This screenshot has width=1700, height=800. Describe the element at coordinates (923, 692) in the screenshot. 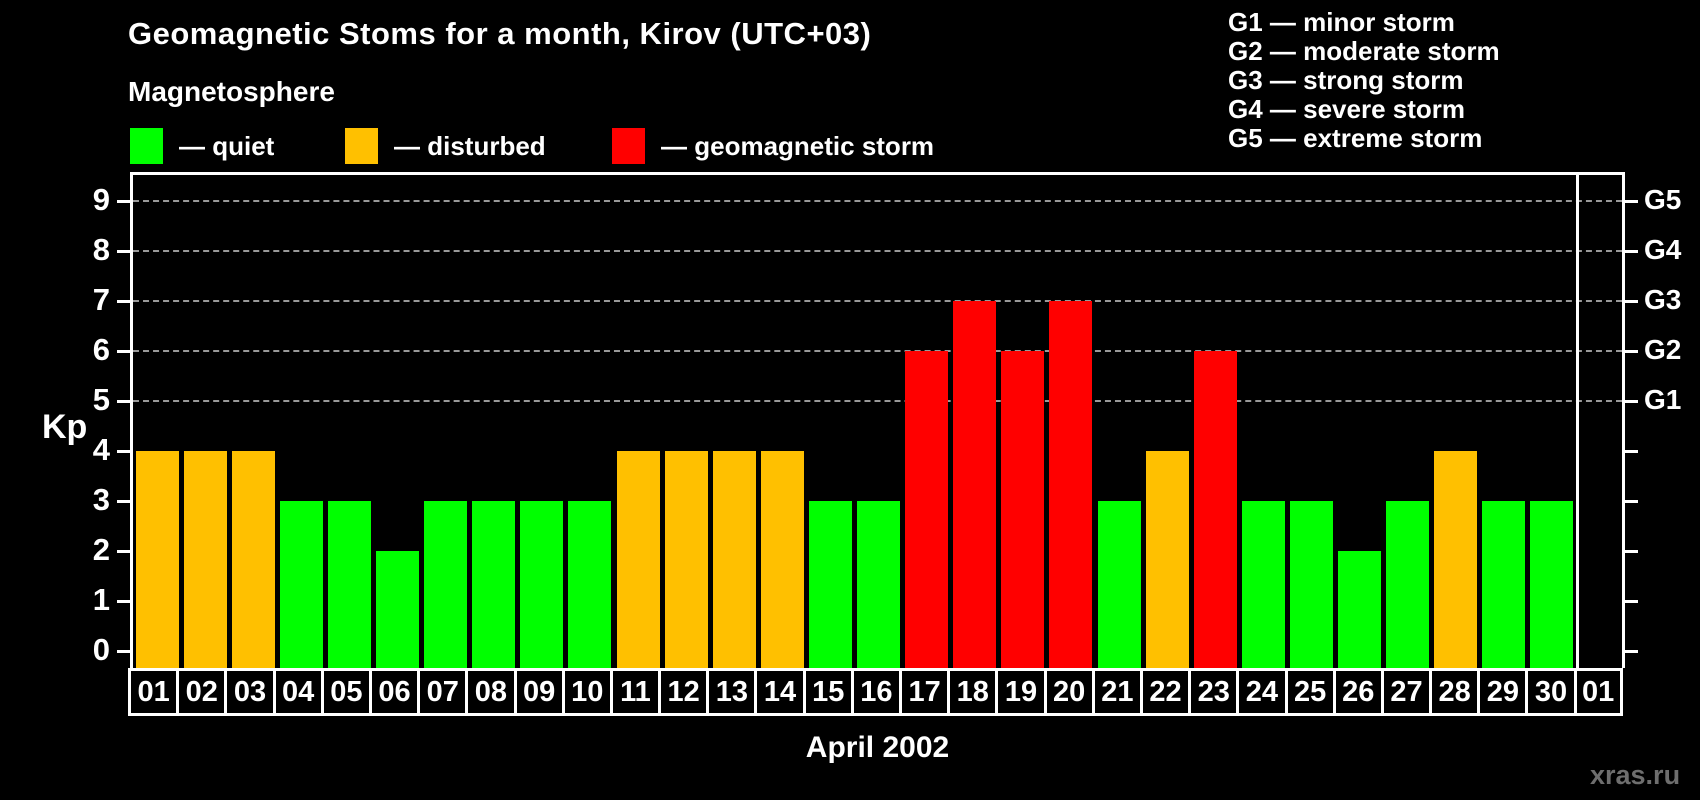

I see `day-cell-17: 17` at that location.